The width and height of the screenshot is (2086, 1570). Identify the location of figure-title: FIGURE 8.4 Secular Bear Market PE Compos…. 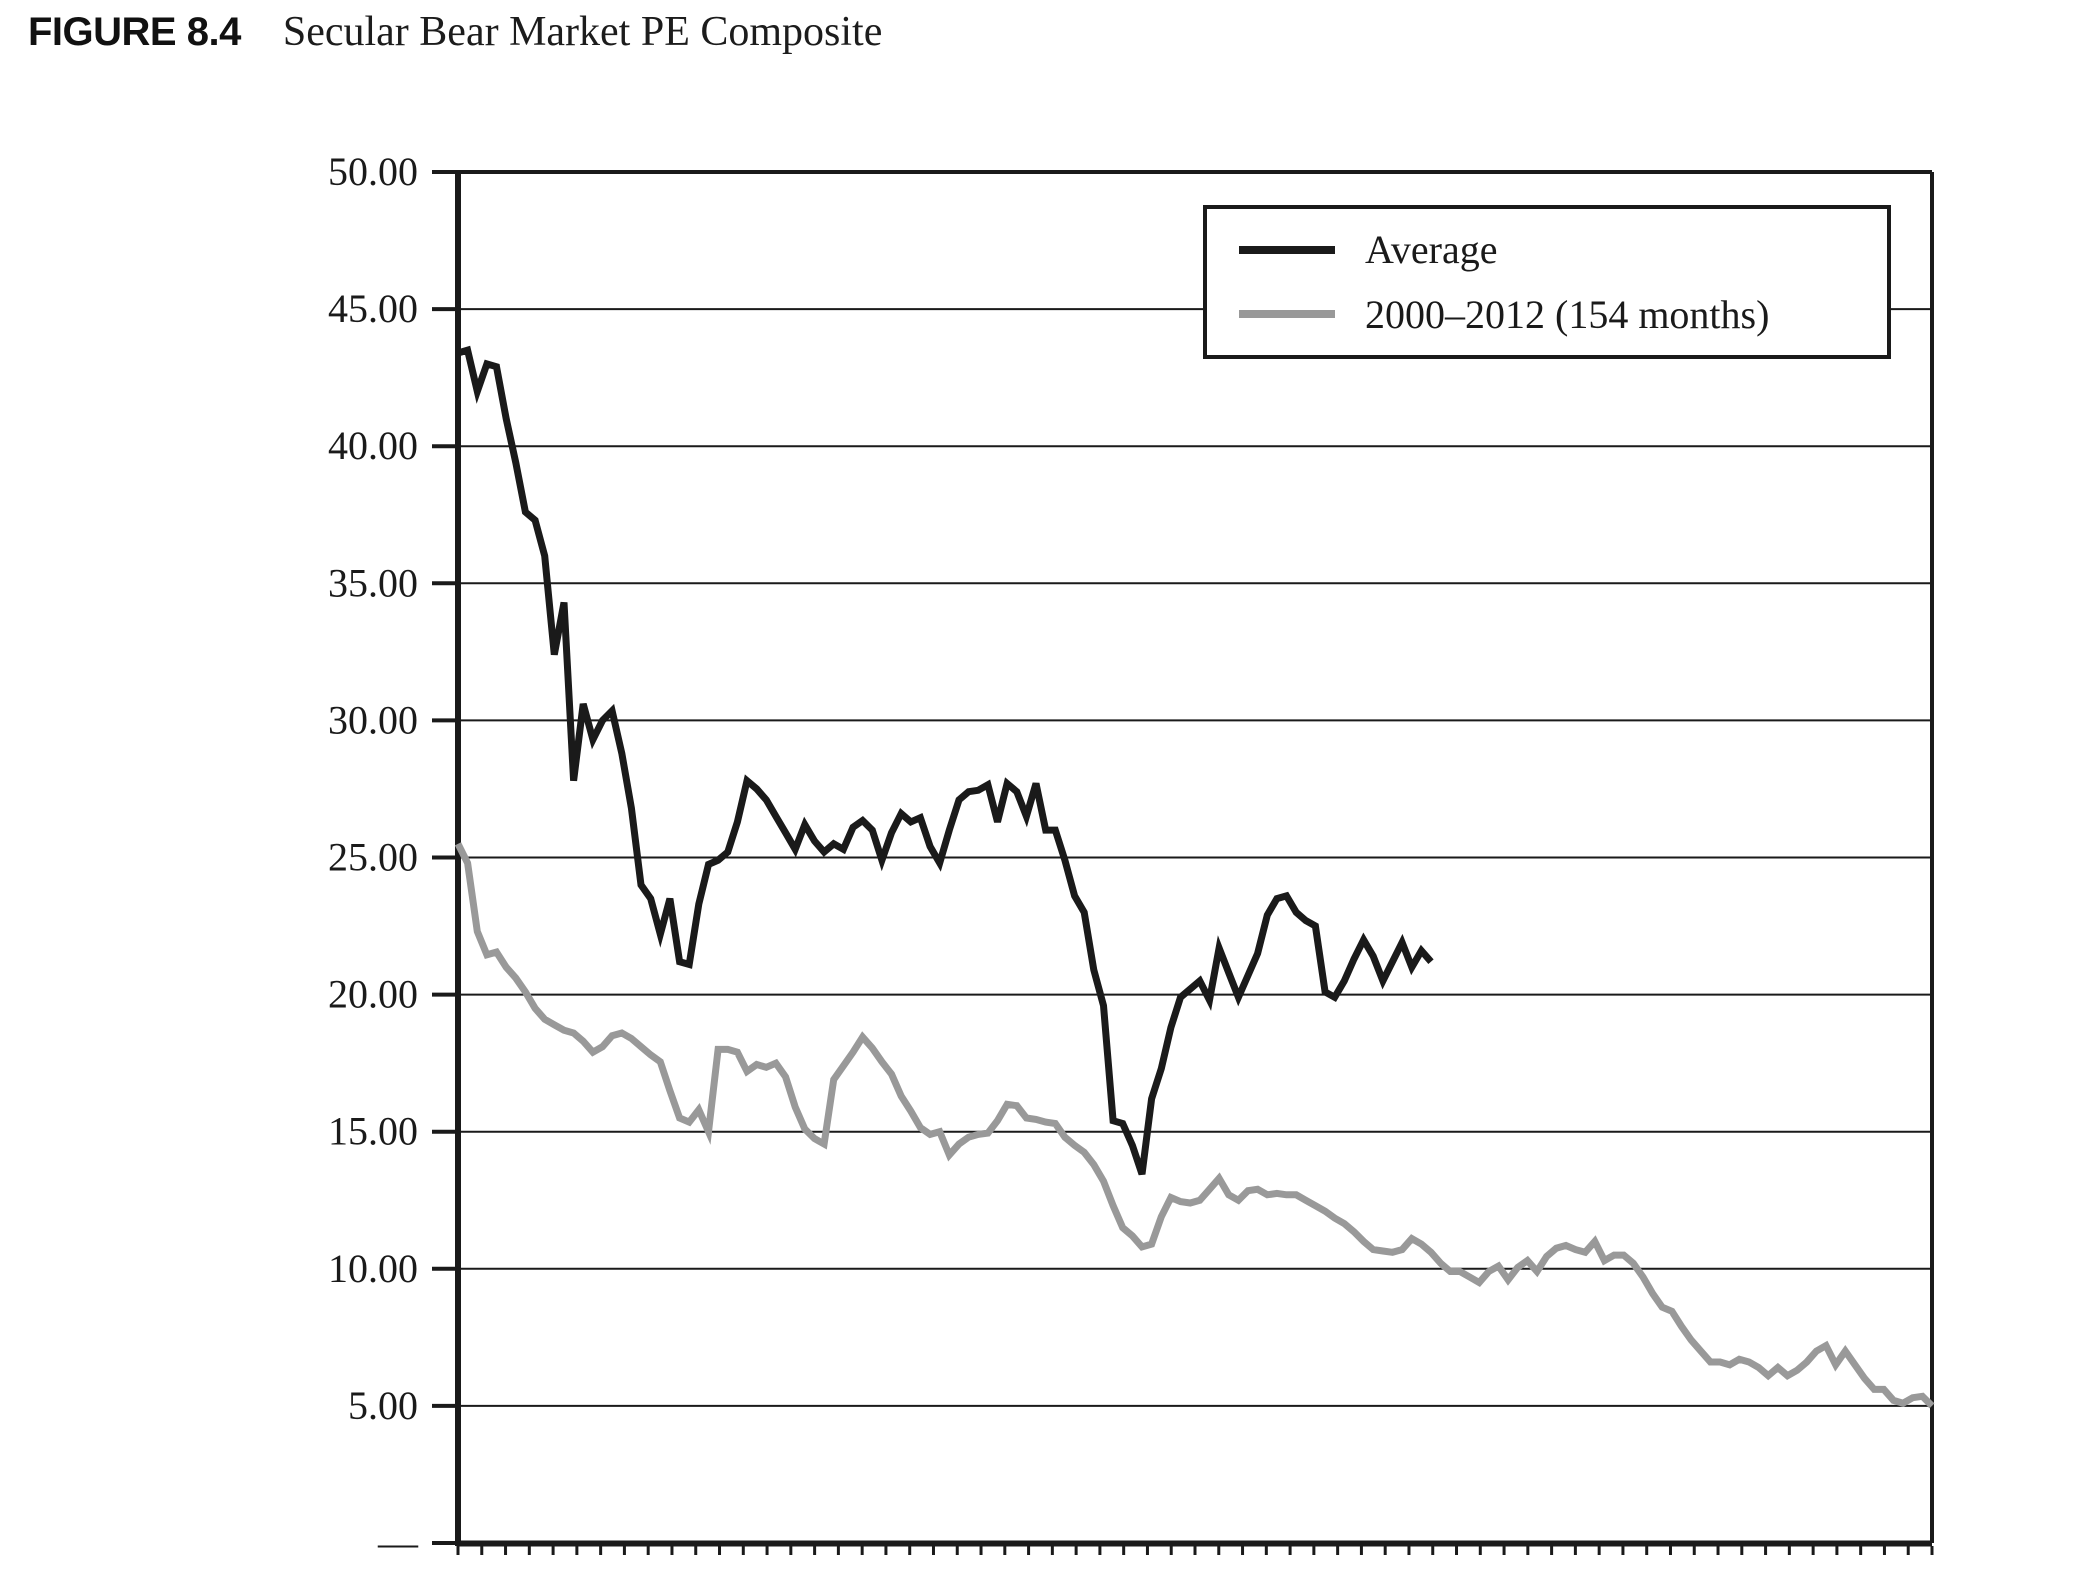
(455, 32).